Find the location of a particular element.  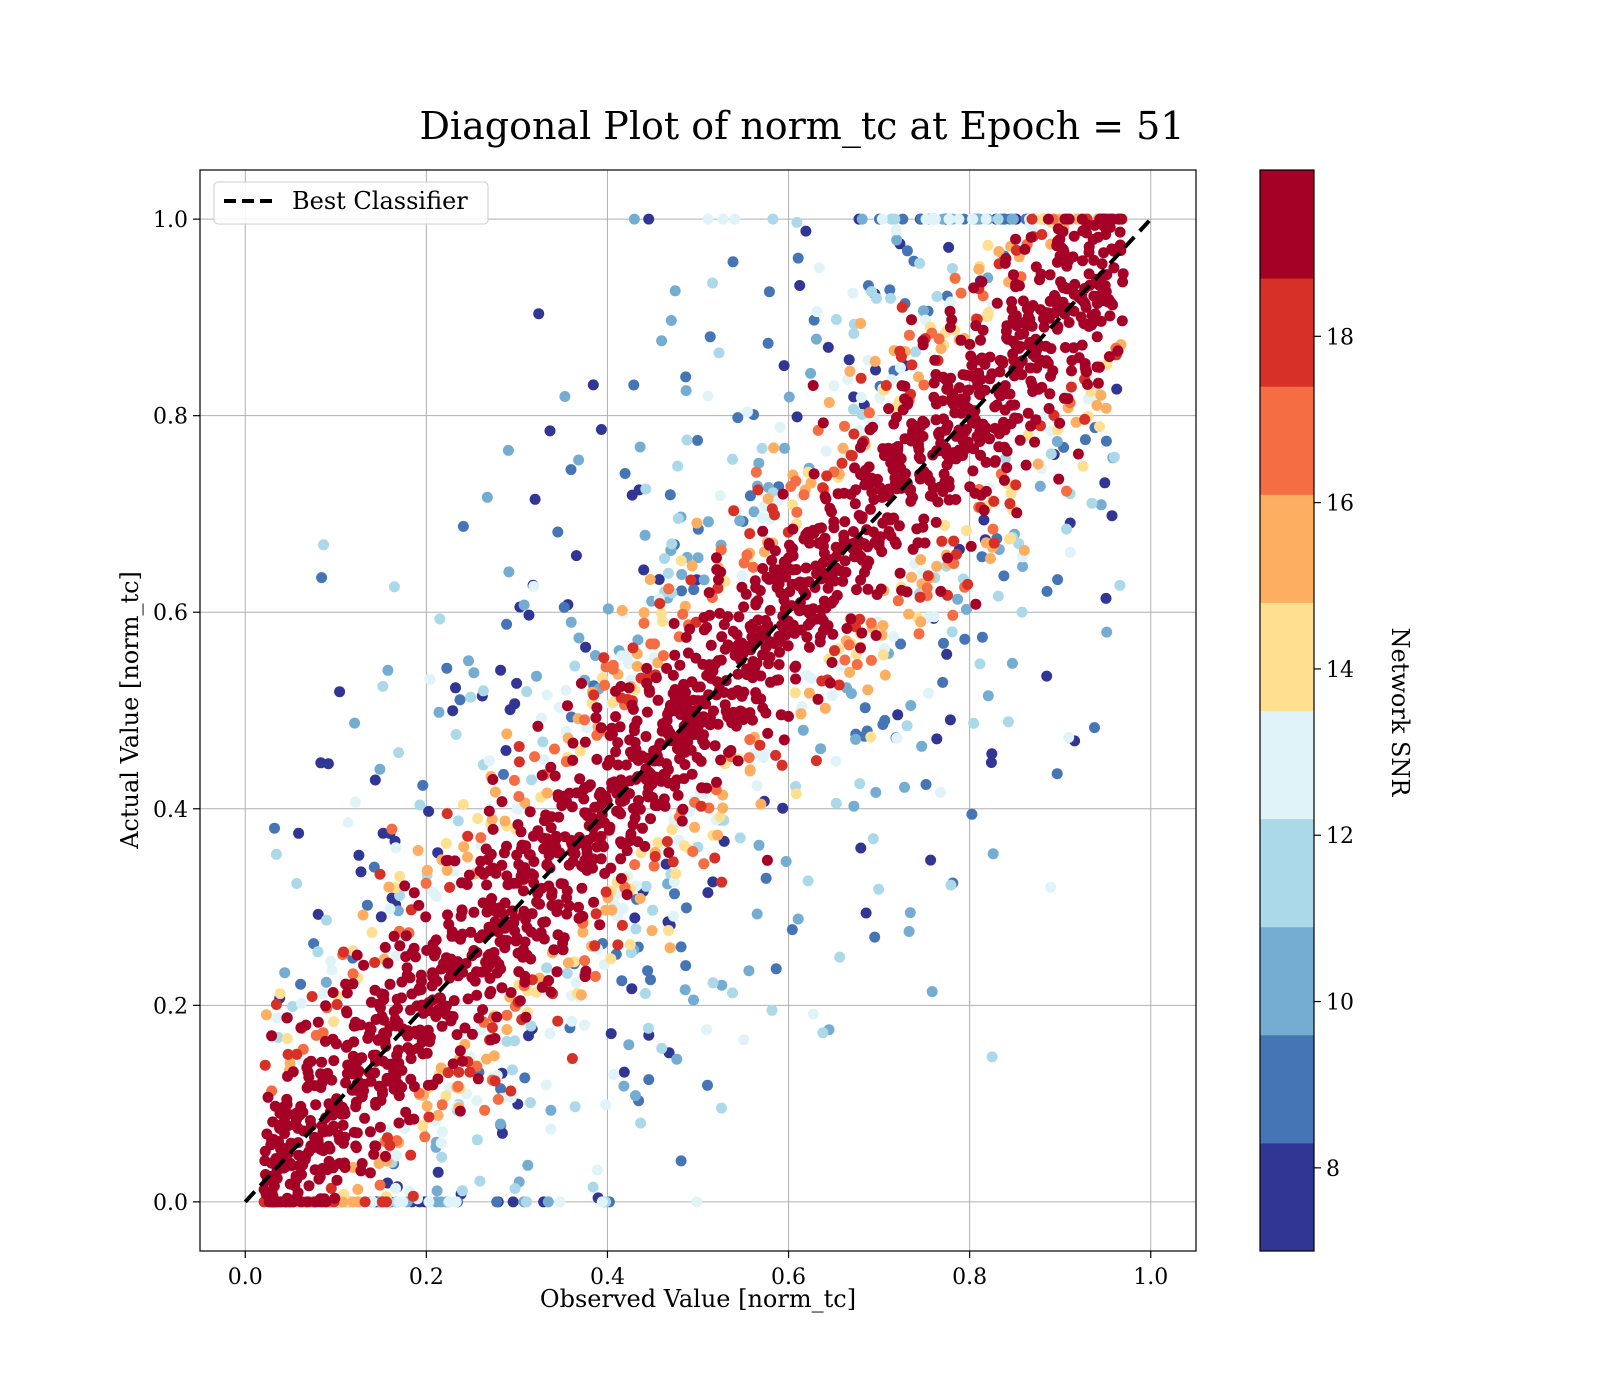

colorbar-bin is located at coordinates (1287, 981).